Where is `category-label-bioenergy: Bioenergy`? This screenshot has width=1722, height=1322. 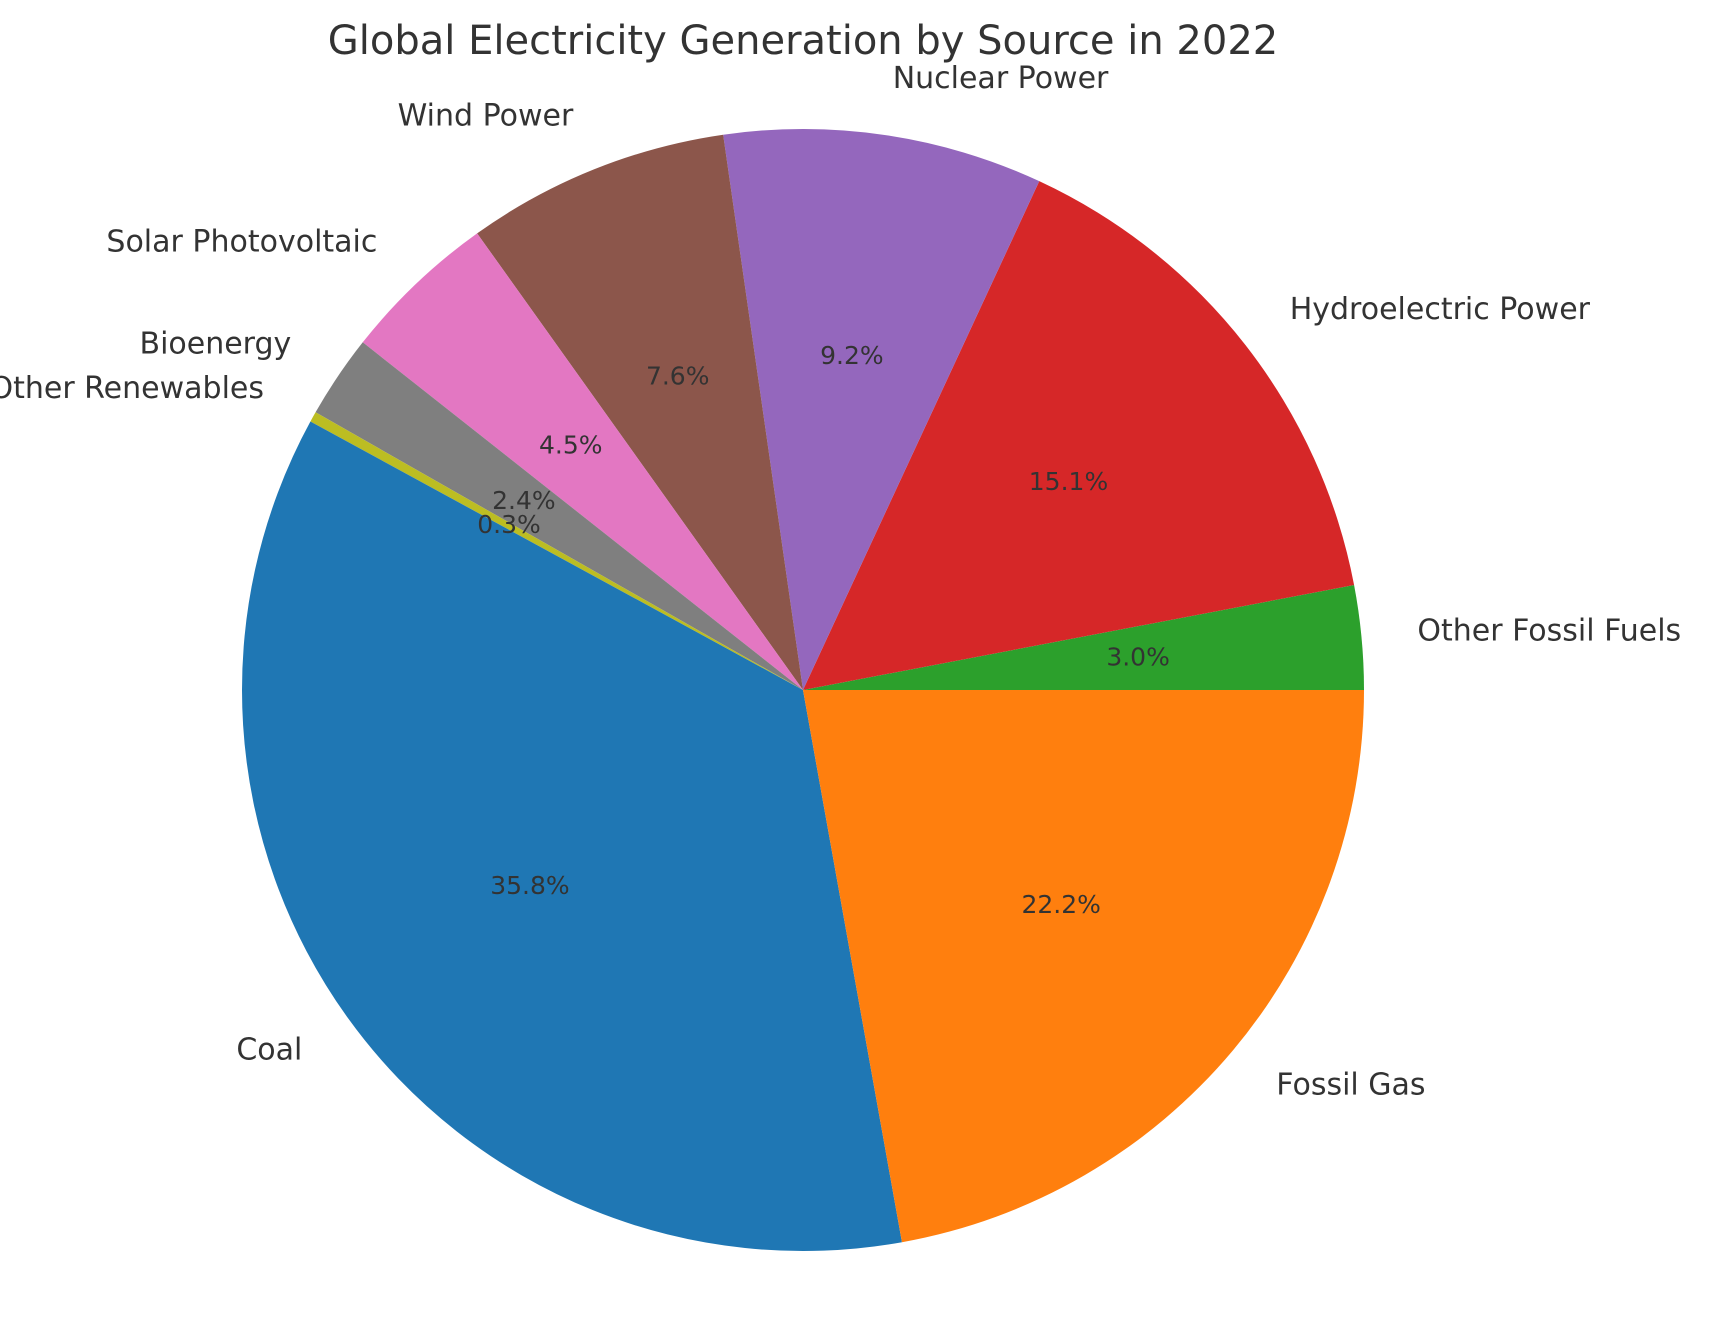 category-label-bioenergy: Bioenergy is located at coordinates (215, 344).